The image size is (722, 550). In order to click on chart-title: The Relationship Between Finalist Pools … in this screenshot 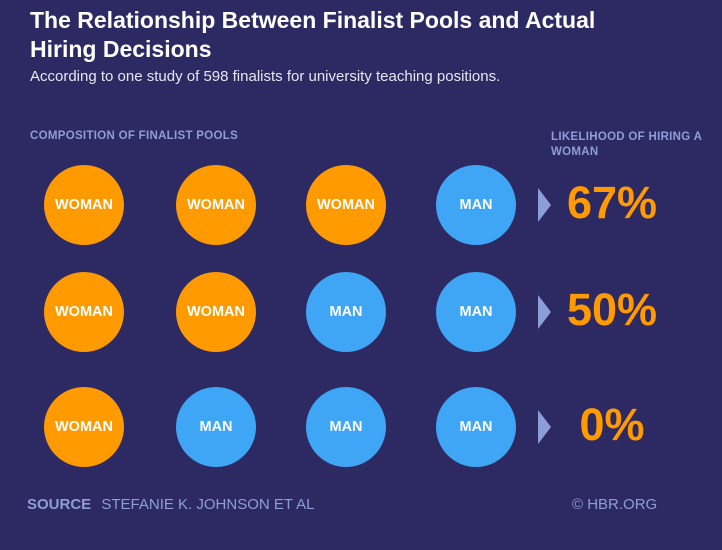, I will do `click(313, 34)`.